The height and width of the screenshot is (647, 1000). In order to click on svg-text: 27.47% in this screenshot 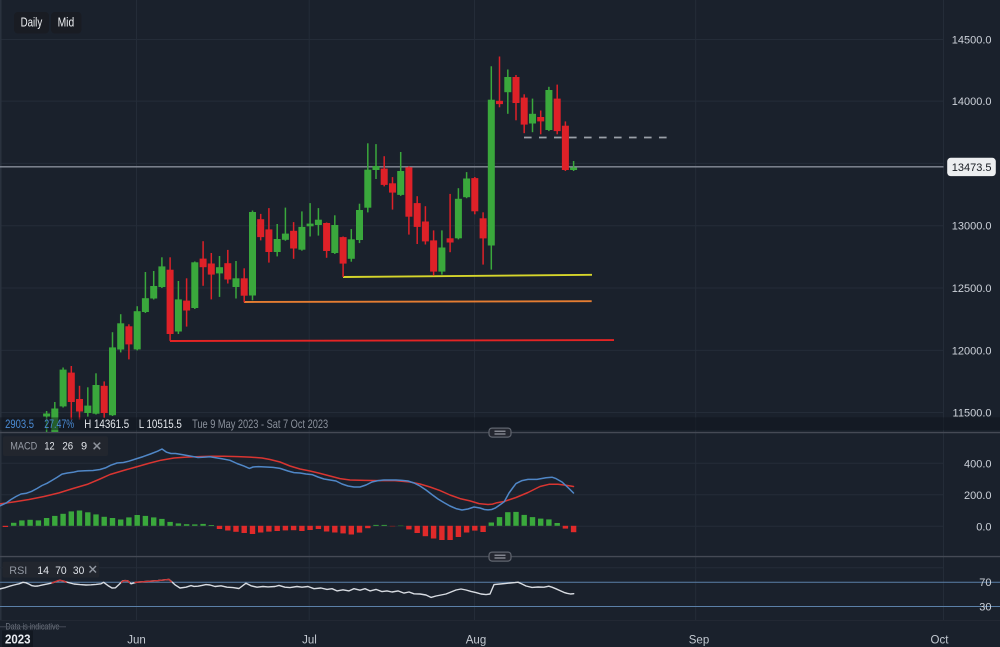, I will do `click(59, 424)`.